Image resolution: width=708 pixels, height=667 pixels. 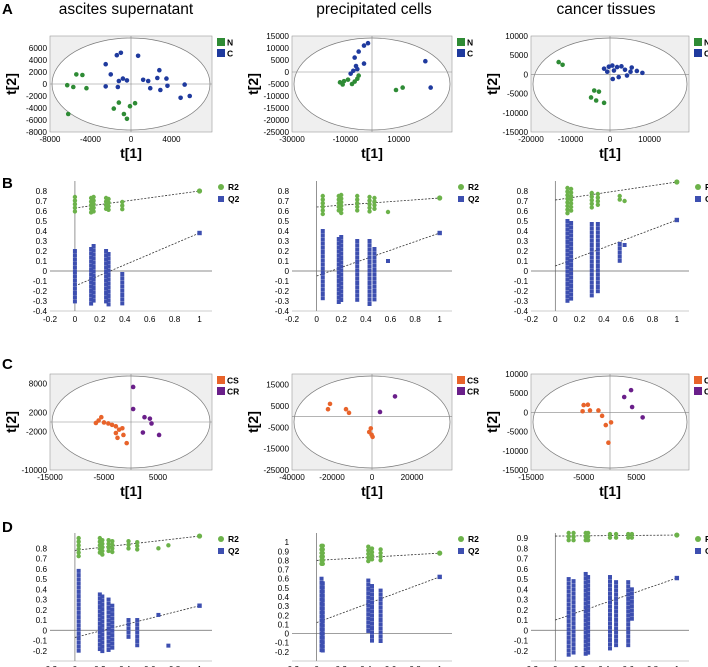 I want to click on r2-original-point, so click(x=677, y=535).